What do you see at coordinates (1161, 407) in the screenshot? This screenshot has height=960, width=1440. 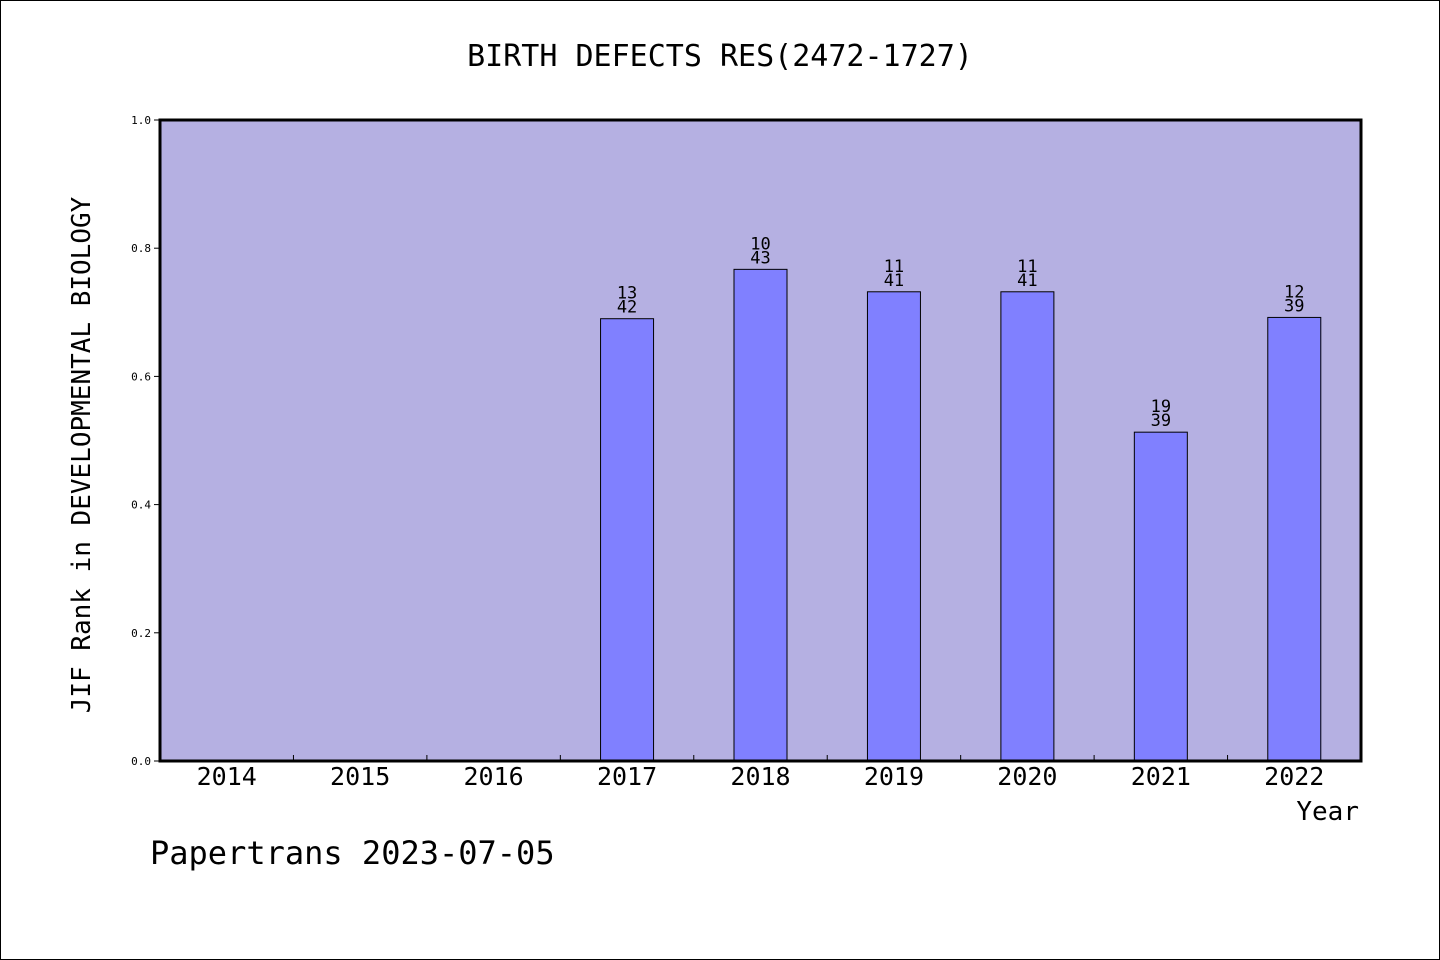 I see `bar-label-2021-rank: 19` at bounding box center [1161, 407].